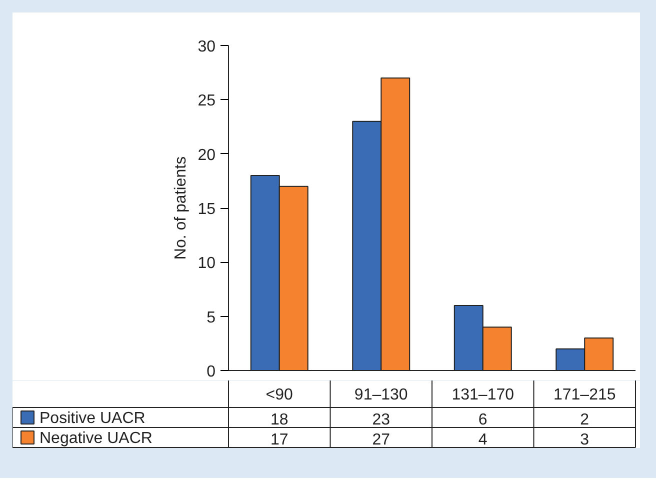  Describe the element at coordinates (207, 101) in the screenshot. I see `y-tick-label: 25` at that location.